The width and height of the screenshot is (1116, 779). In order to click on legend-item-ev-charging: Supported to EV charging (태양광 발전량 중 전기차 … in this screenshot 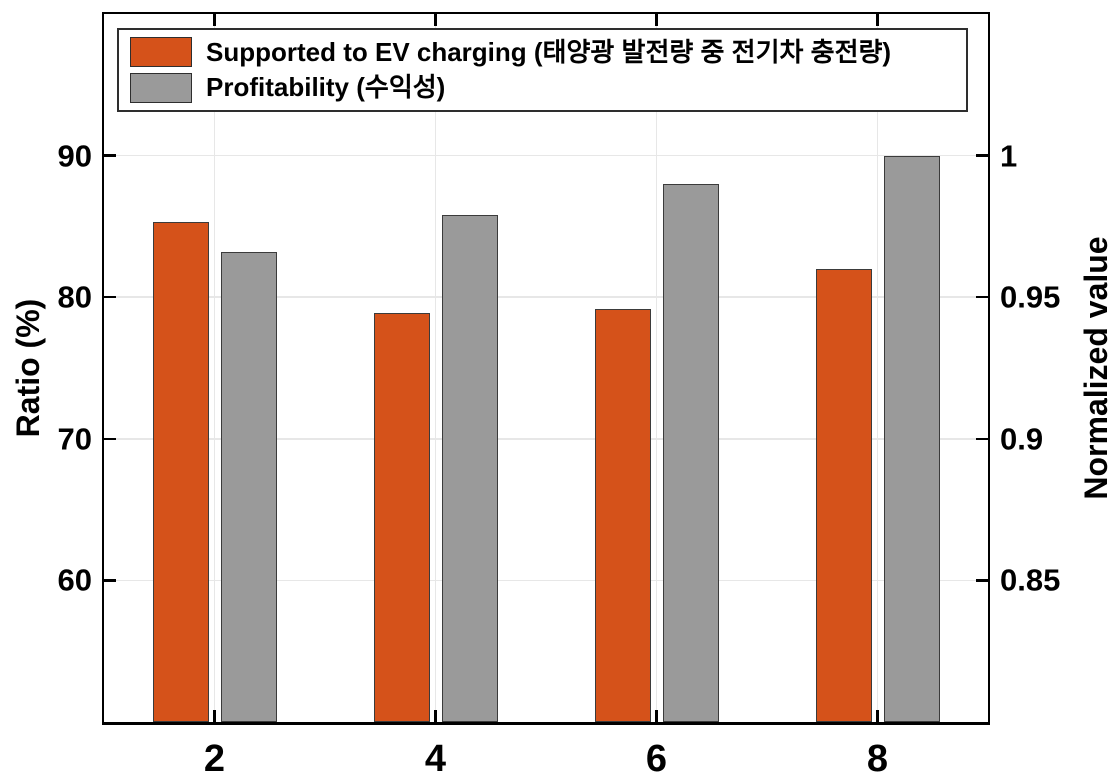, I will do `click(542, 52)`.